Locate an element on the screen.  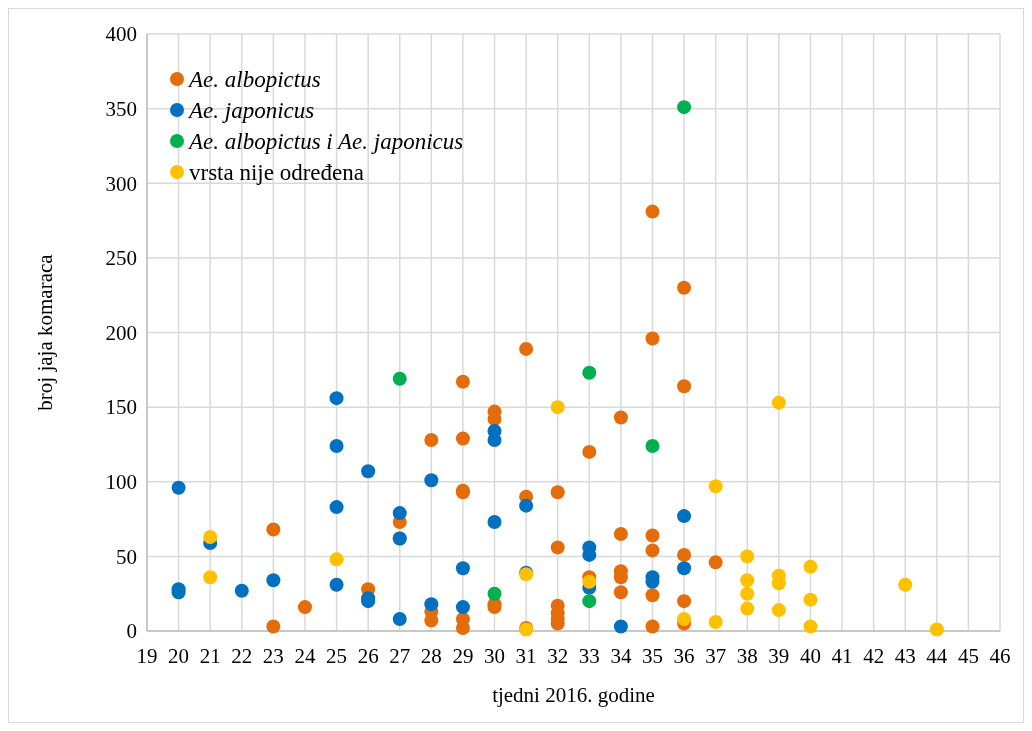
legend-label: vrsta nije određena is located at coordinates (276, 173).